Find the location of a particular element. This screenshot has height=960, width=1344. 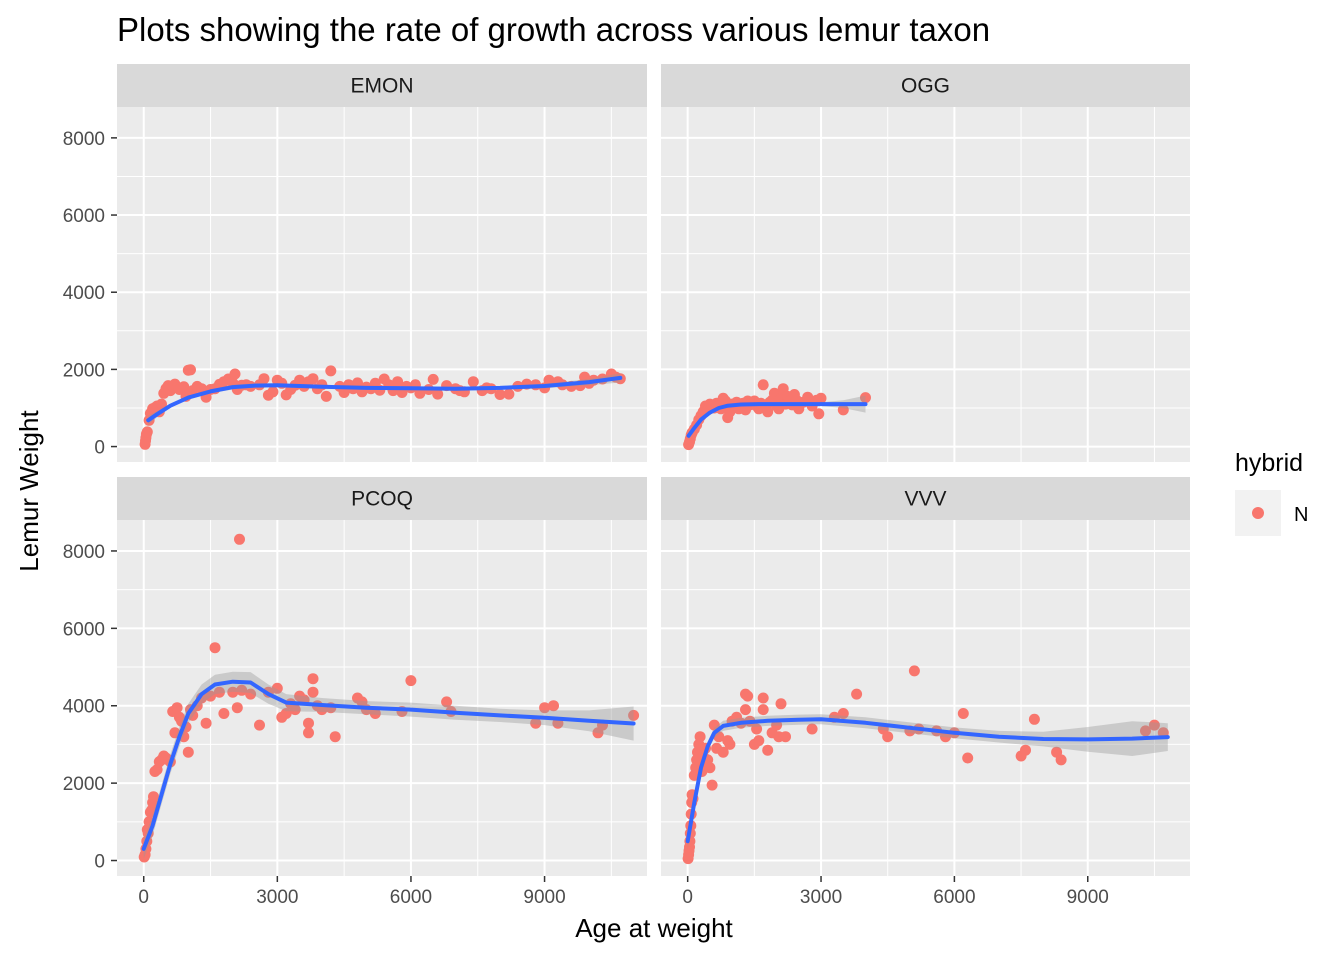

facet-strip-label: VVV is located at coordinates (925, 499).